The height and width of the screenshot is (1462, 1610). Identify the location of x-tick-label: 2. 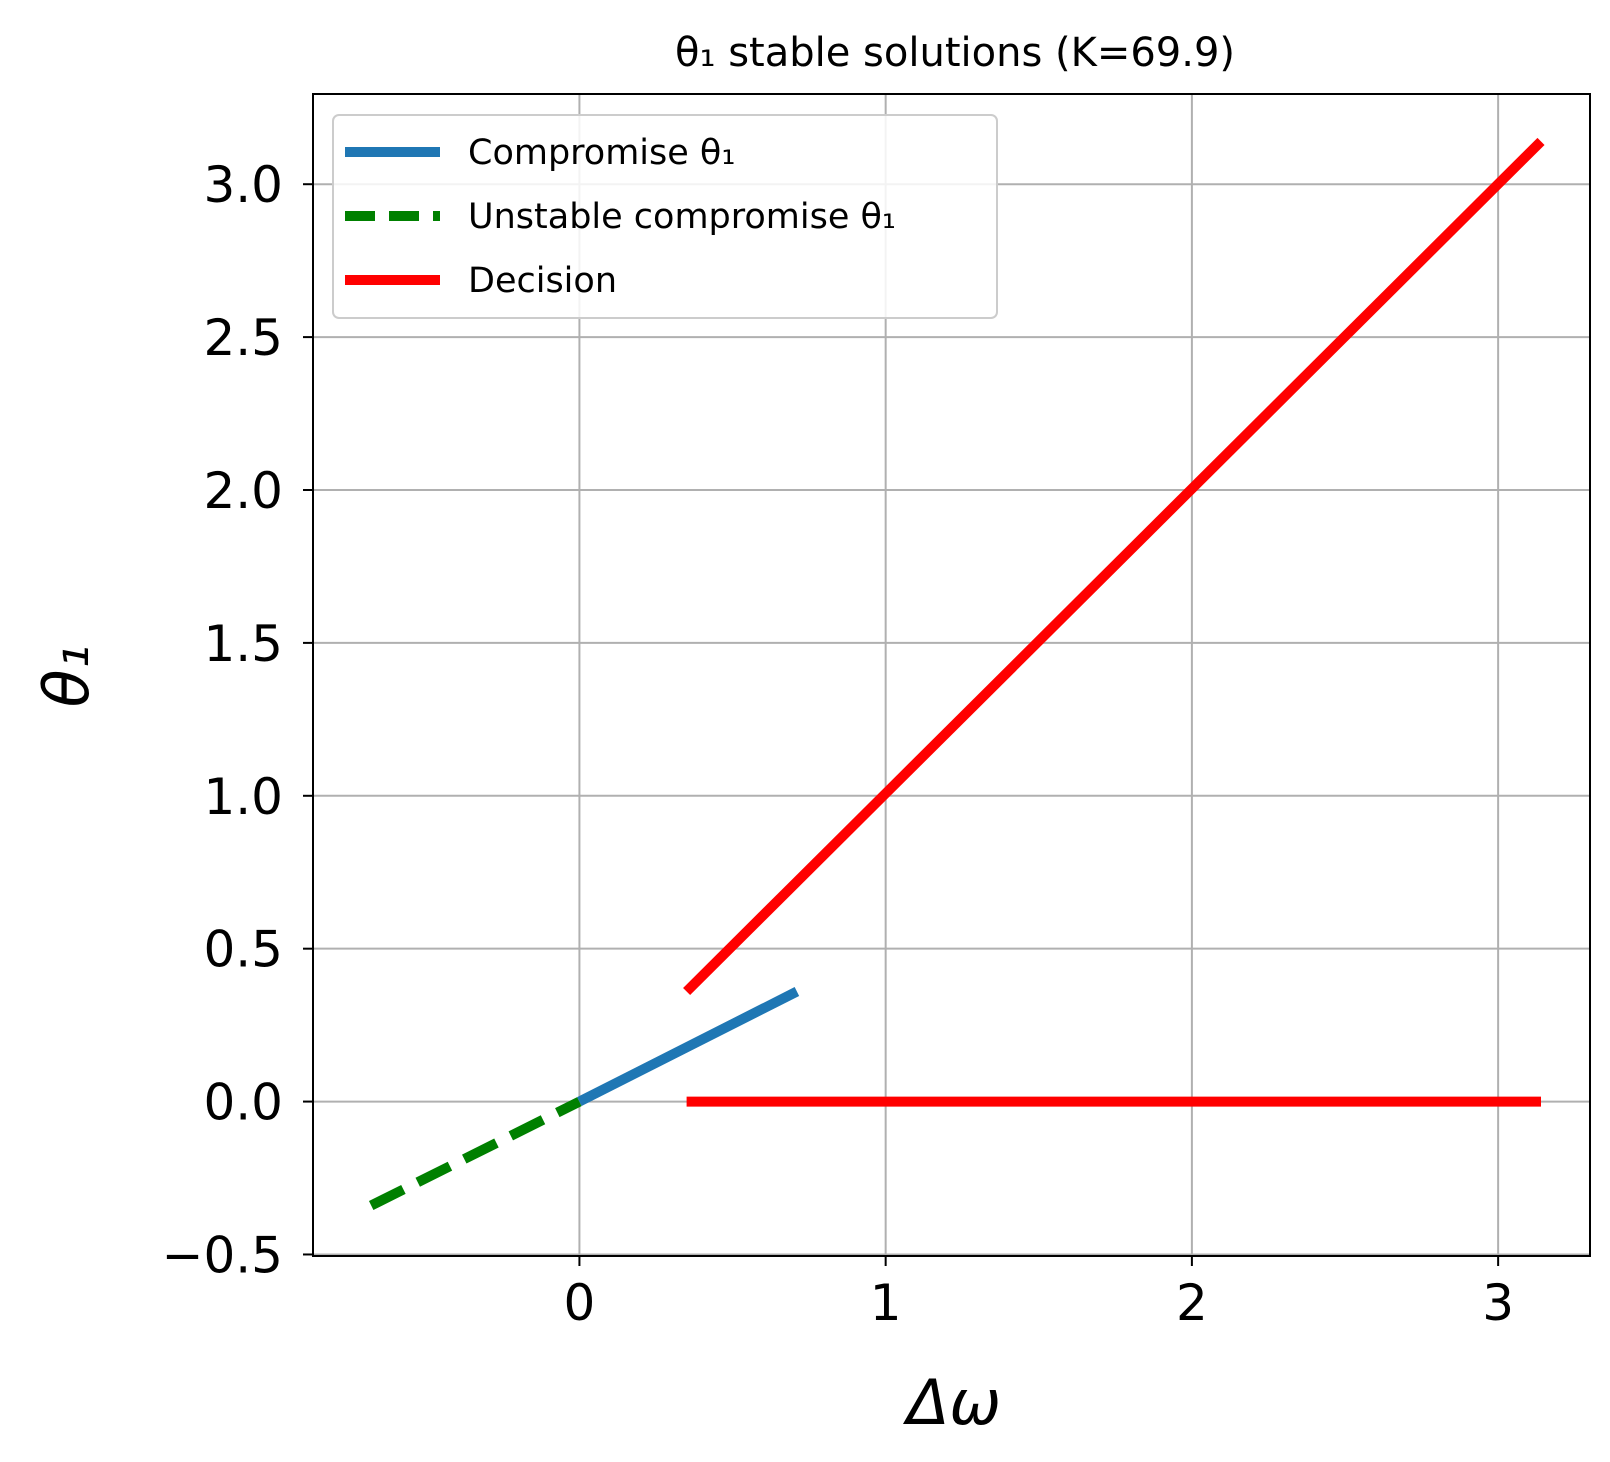
(1192, 1303).